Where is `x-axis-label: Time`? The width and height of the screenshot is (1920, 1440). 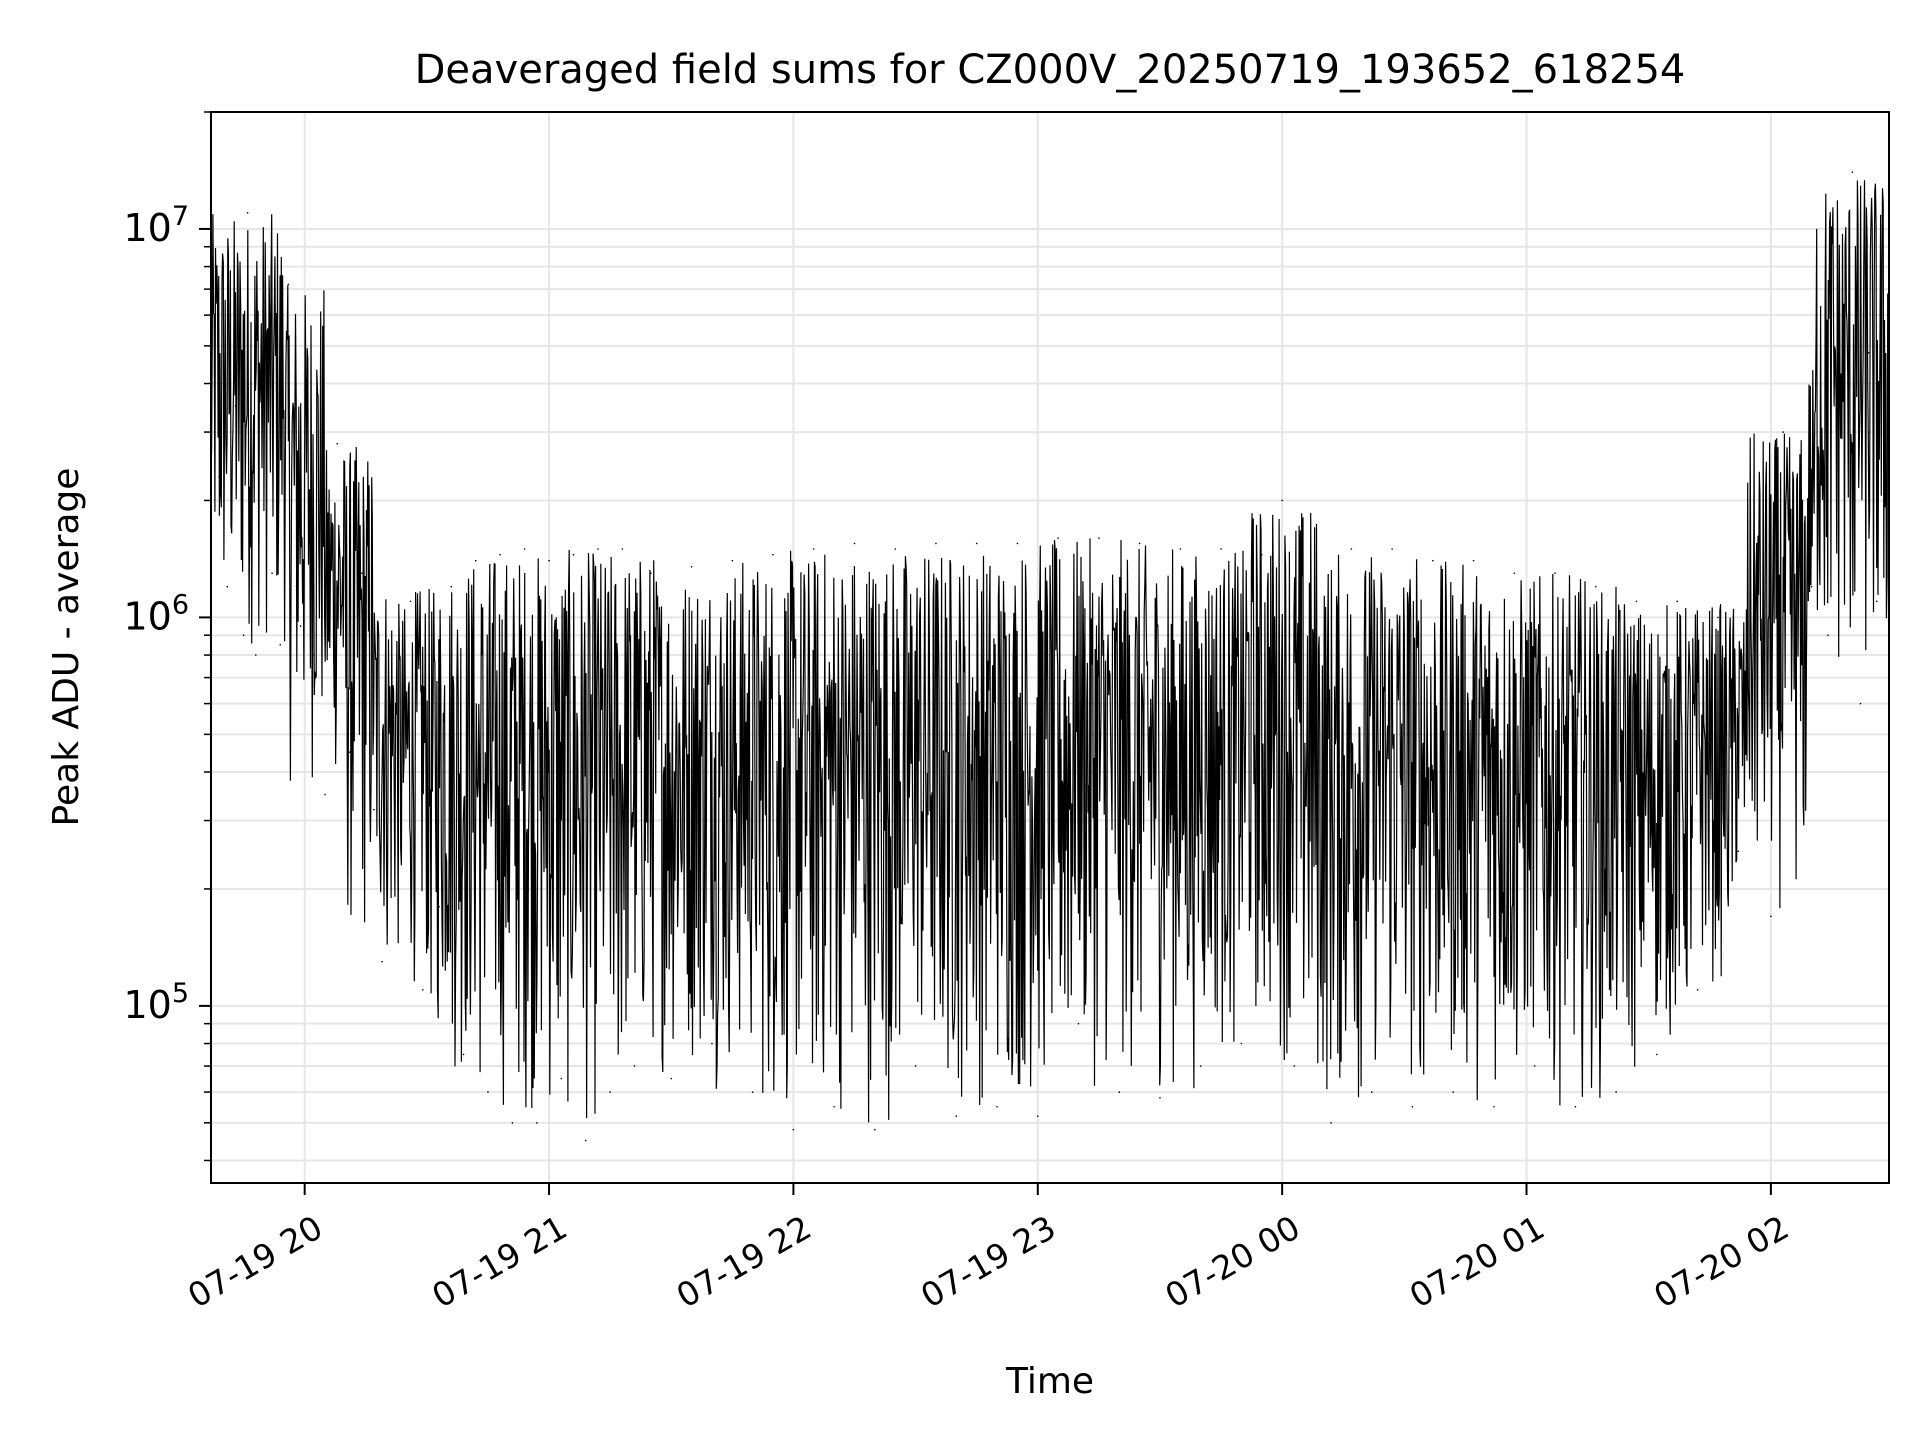
x-axis-label: Time is located at coordinates (1049, 1381).